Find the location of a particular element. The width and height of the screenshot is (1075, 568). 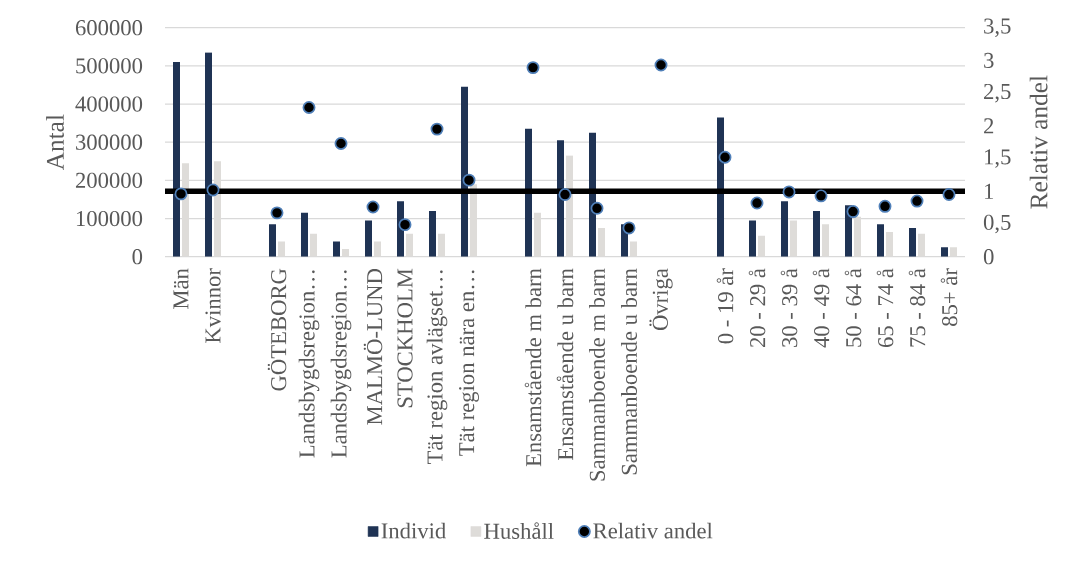

x-tick-label: 0 - 19 år is located at coordinates (725, 306).